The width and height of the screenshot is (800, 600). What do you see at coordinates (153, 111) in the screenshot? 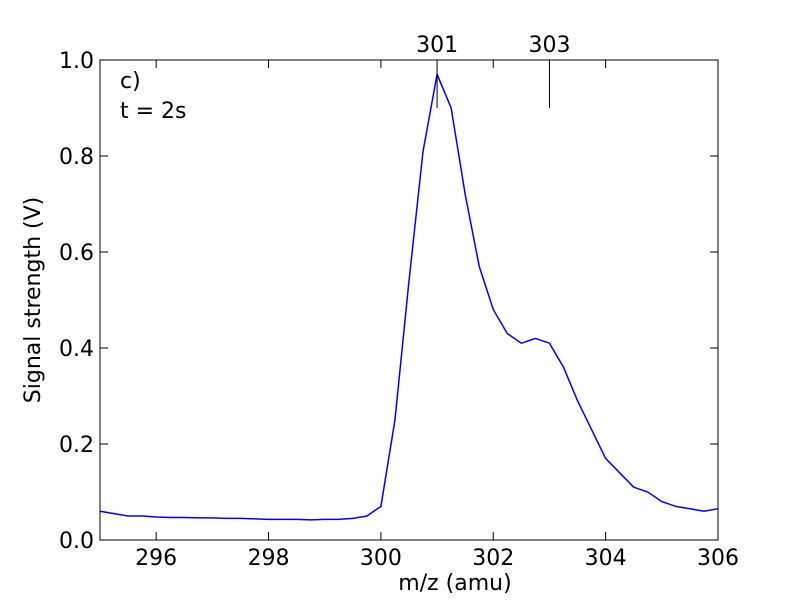
I see `annotation: t = 2s` at bounding box center [153, 111].